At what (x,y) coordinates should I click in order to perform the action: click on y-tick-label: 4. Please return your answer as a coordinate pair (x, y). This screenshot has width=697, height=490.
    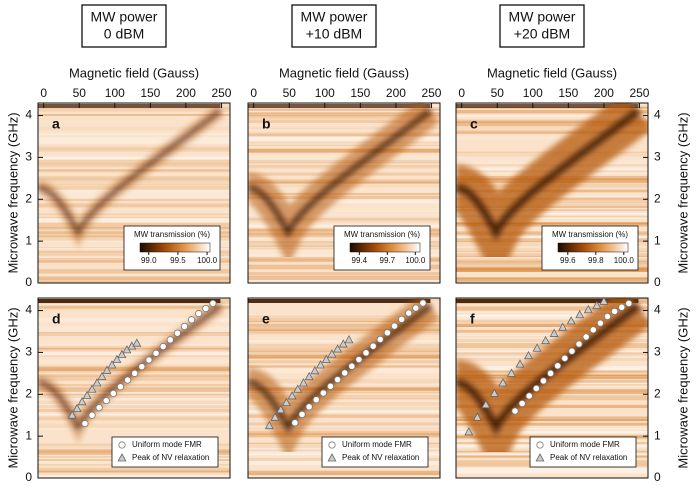
    Looking at the image, I should click on (657, 310).